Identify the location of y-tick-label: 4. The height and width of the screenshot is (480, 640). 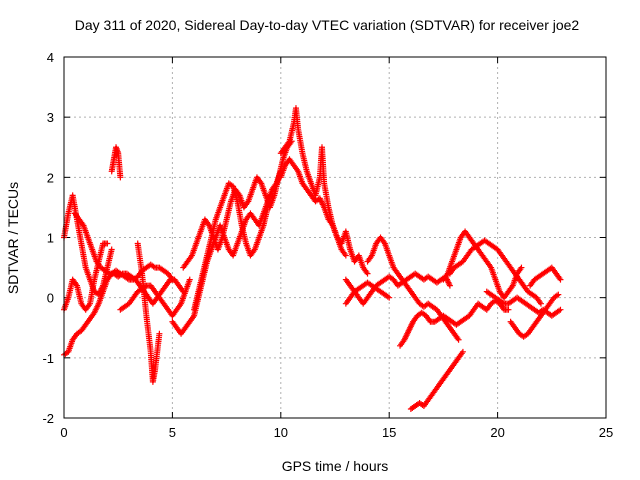
(50, 57).